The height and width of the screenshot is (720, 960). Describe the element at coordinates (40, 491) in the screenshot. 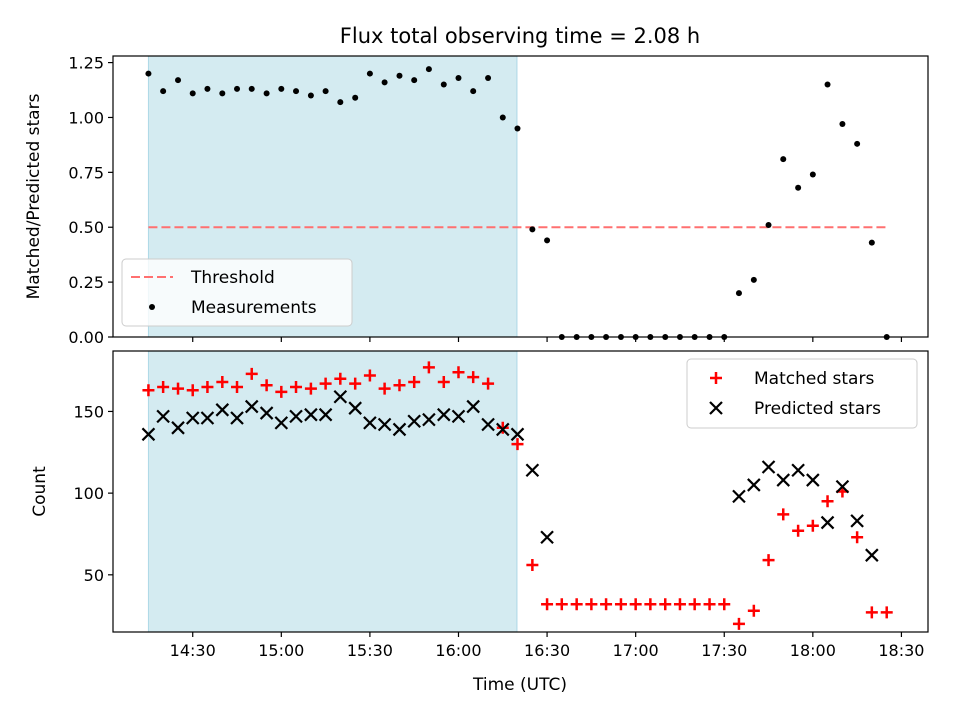

I see `y-axis-label: Count` at that location.